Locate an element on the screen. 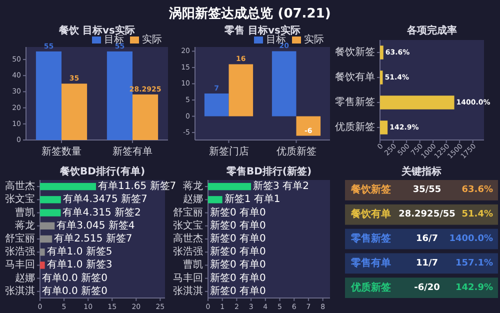  text: 优质新签 is located at coordinates (370, 287).